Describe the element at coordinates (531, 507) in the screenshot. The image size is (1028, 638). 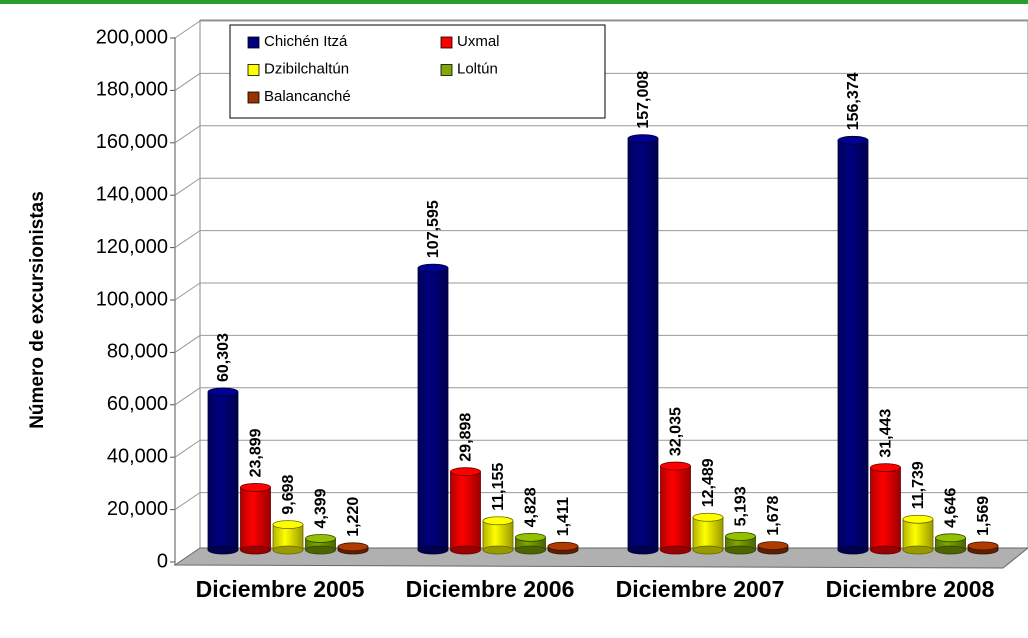
I see `data-label: 4,828` at that location.